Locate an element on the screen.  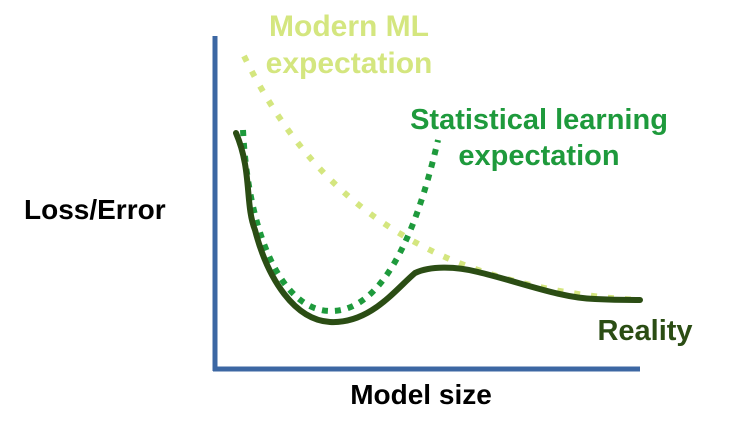
modern-ml-label-line1: Modern ML is located at coordinates (349, 26).